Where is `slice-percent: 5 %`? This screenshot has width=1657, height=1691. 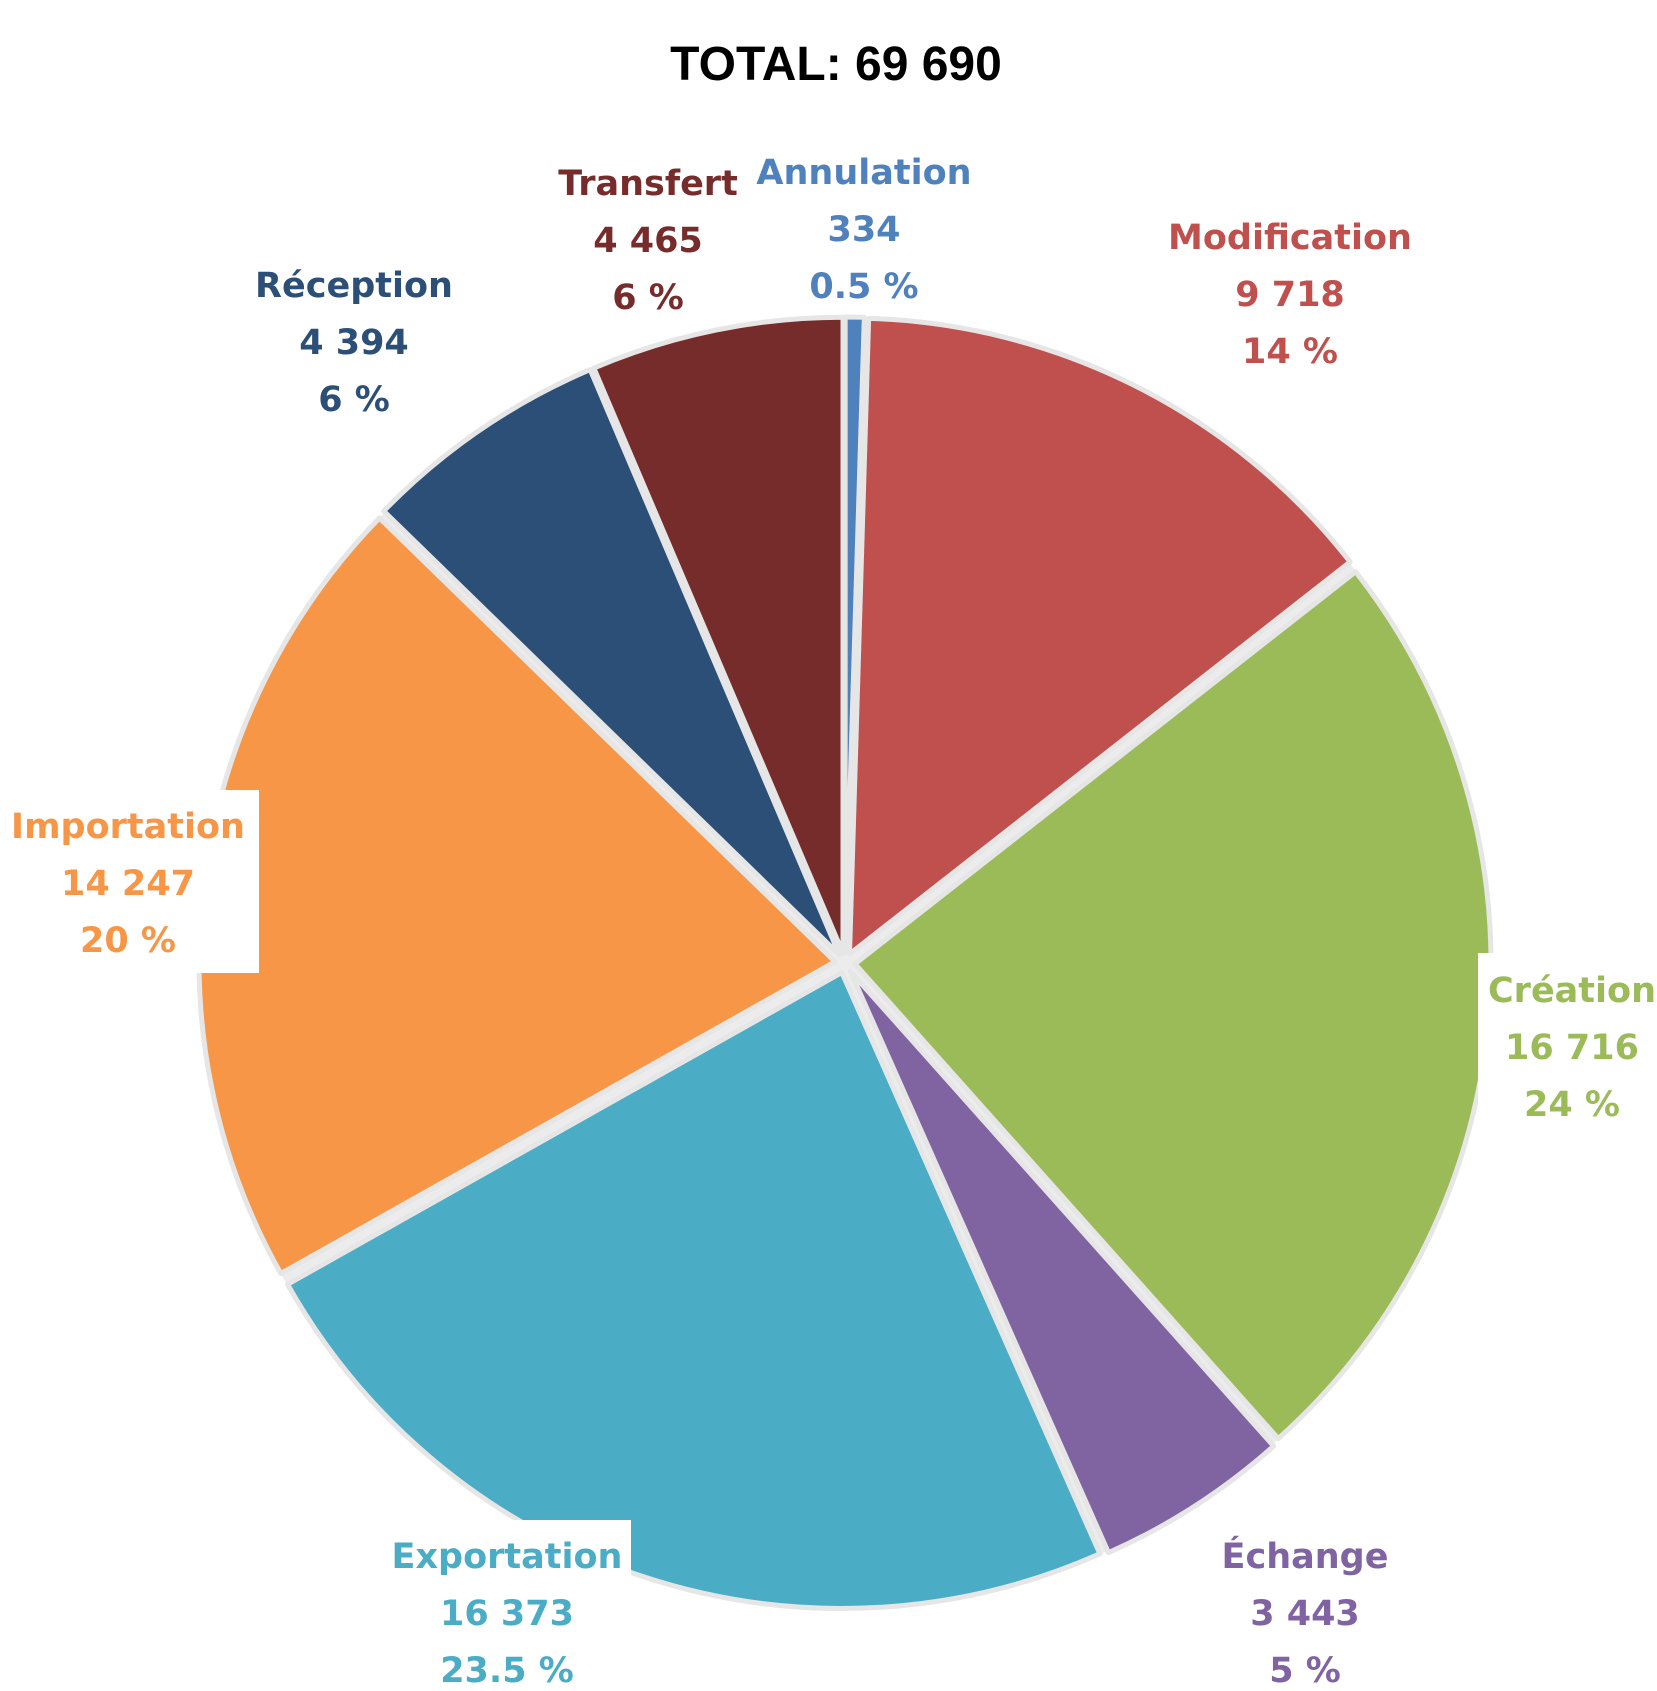
slice-percent: 5 % is located at coordinates (1305, 1671).